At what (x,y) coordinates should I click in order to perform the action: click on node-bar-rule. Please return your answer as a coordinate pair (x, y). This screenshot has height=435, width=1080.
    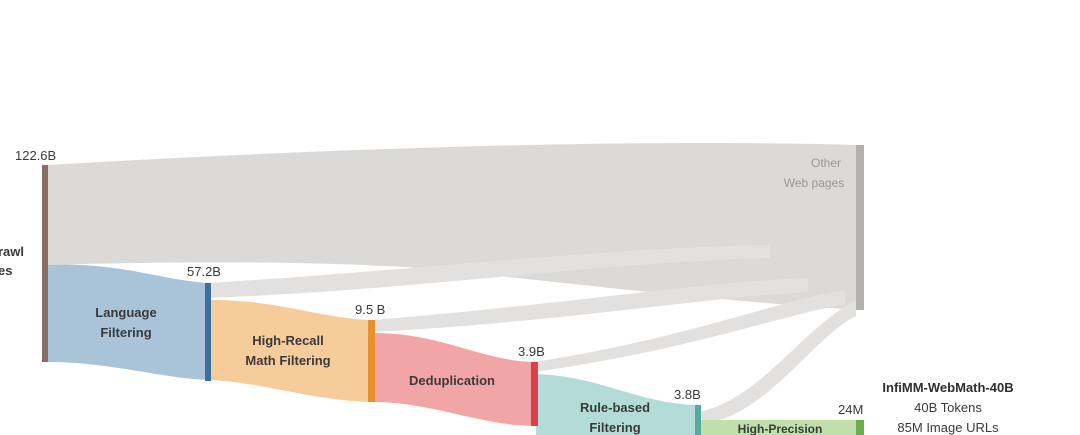
    Looking at the image, I should click on (698, 420).